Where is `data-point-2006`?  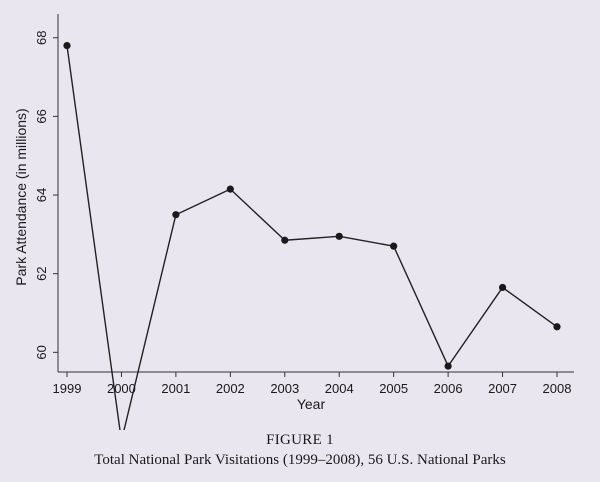 data-point-2006 is located at coordinates (448, 366).